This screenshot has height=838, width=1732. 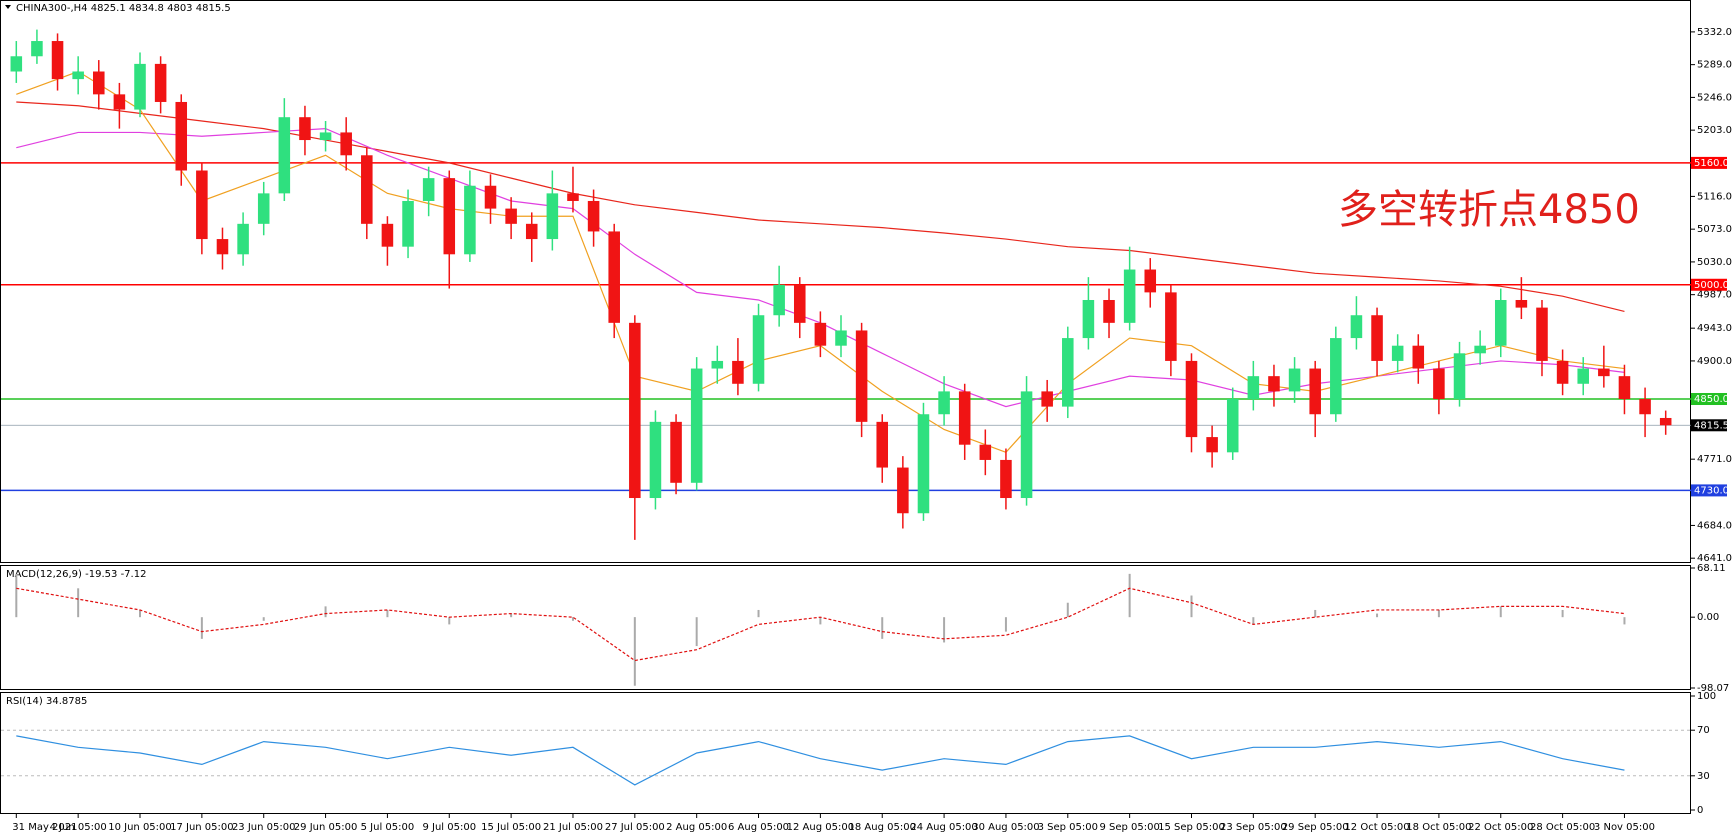 I want to click on last-price-label: 4815.5, so click(x=1711, y=425).